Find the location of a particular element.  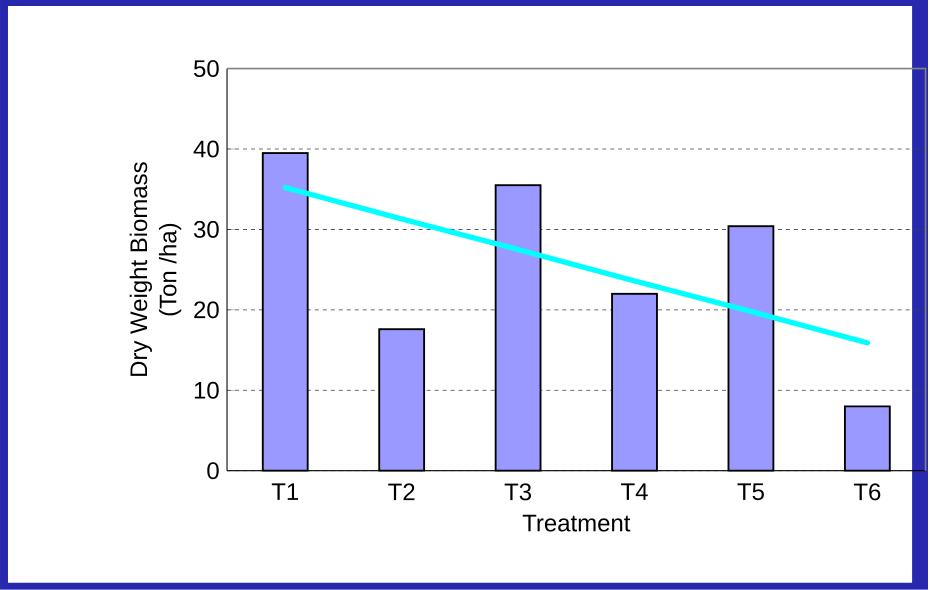

x-tick-label: T5 is located at coordinates (751, 492).